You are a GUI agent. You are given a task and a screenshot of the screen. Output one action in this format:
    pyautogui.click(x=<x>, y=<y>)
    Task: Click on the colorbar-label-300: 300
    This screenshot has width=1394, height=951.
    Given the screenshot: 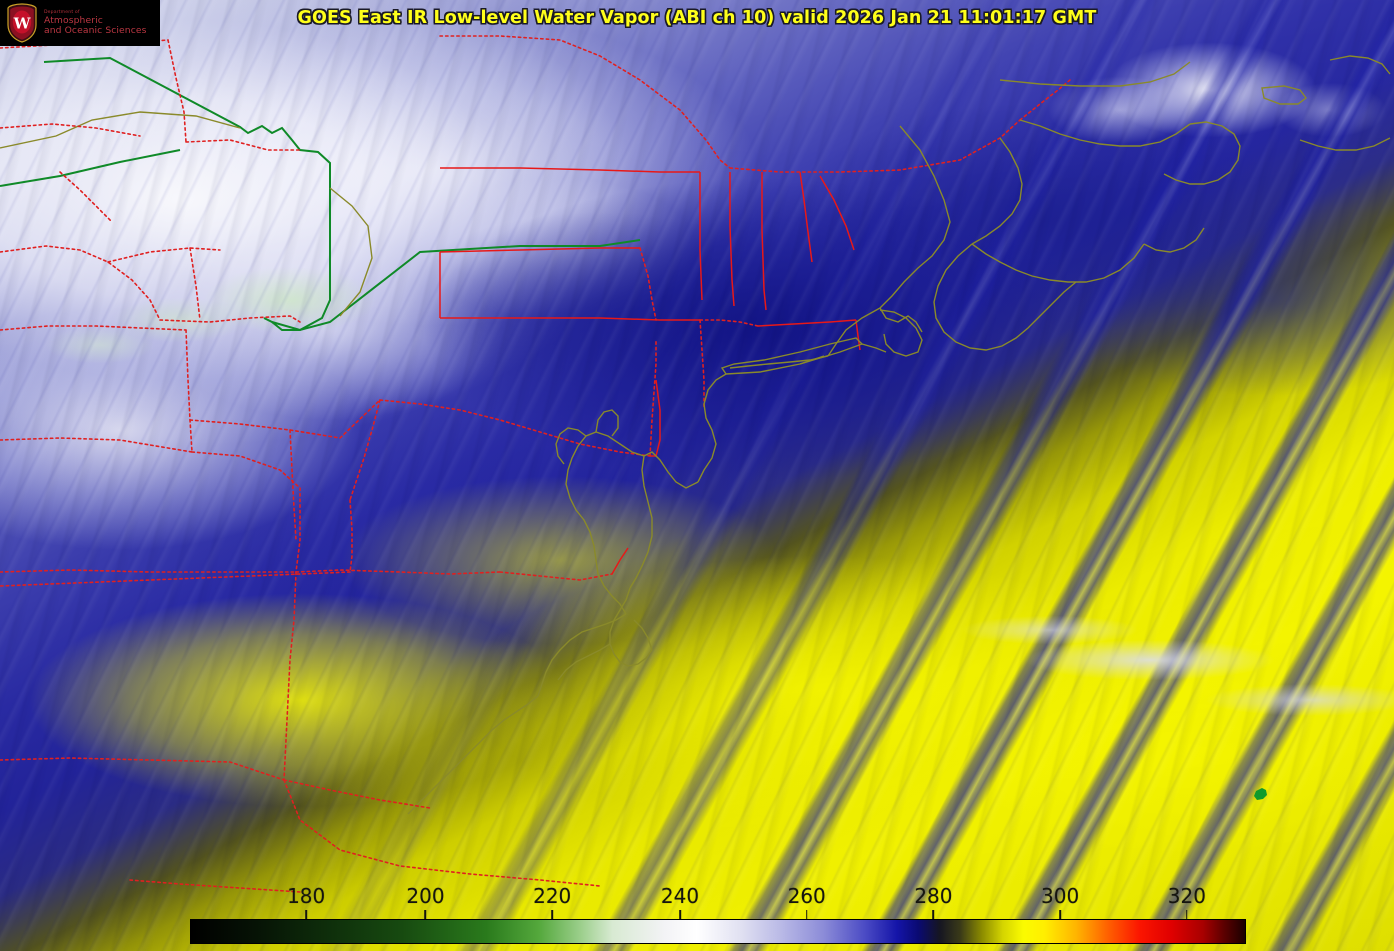 What is the action you would take?
    pyautogui.click(x=1060, y=896)
    